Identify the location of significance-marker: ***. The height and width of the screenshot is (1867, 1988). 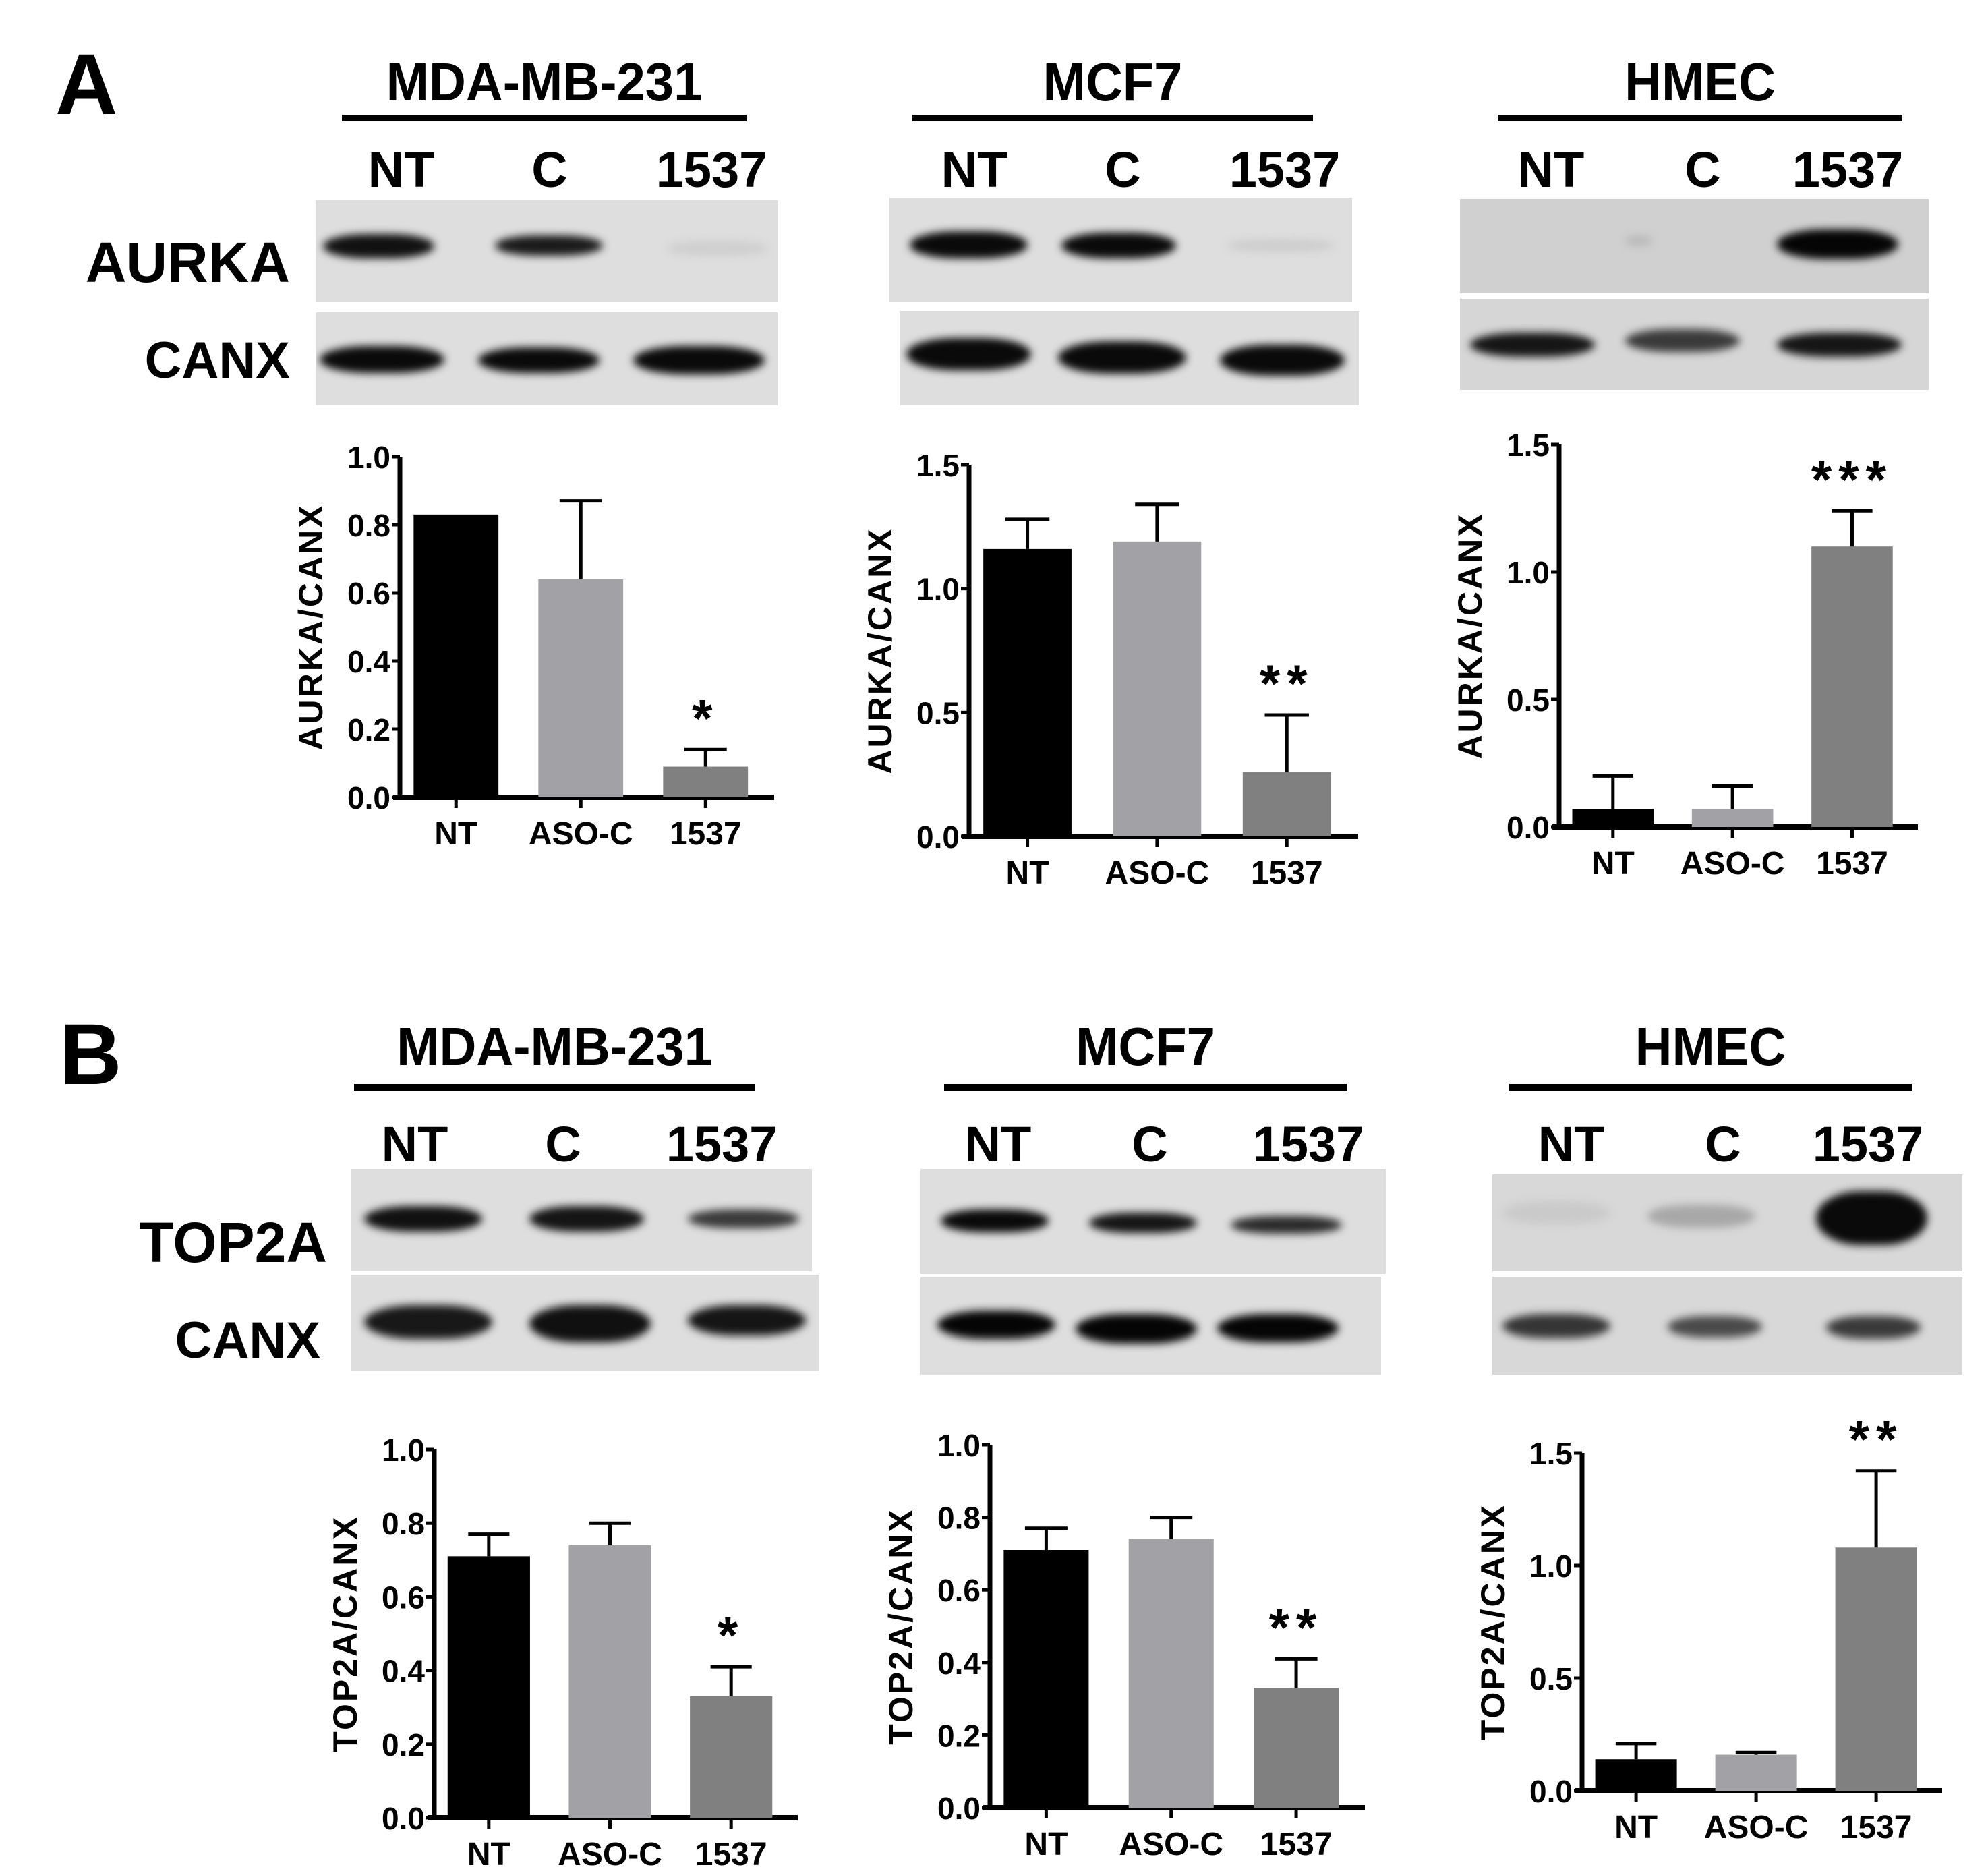
(1852, 479).